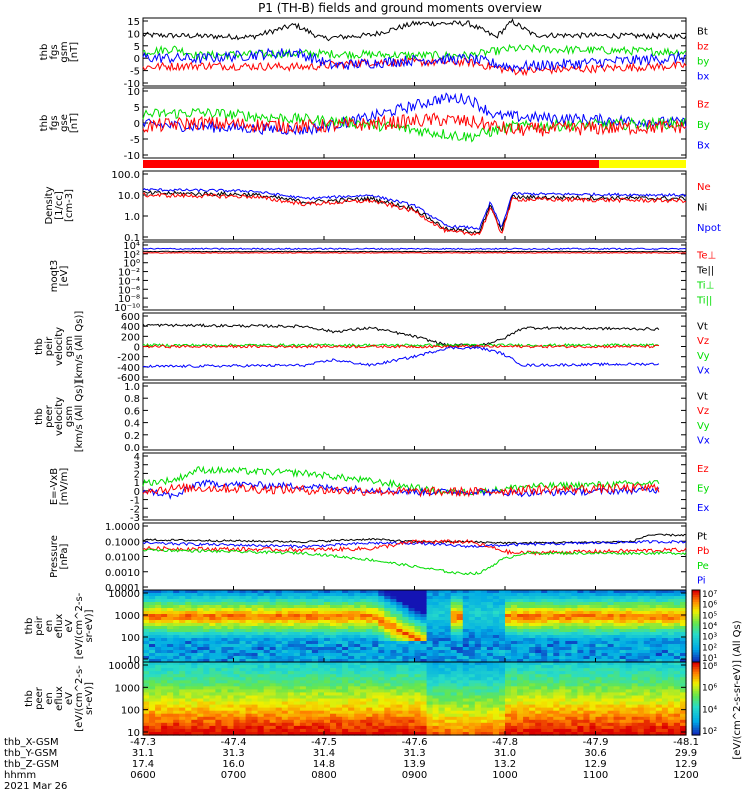 The height and width of the screenshot is (800, 750). I want to click on xaxis-row-value: 12.9, so click(595, 764).